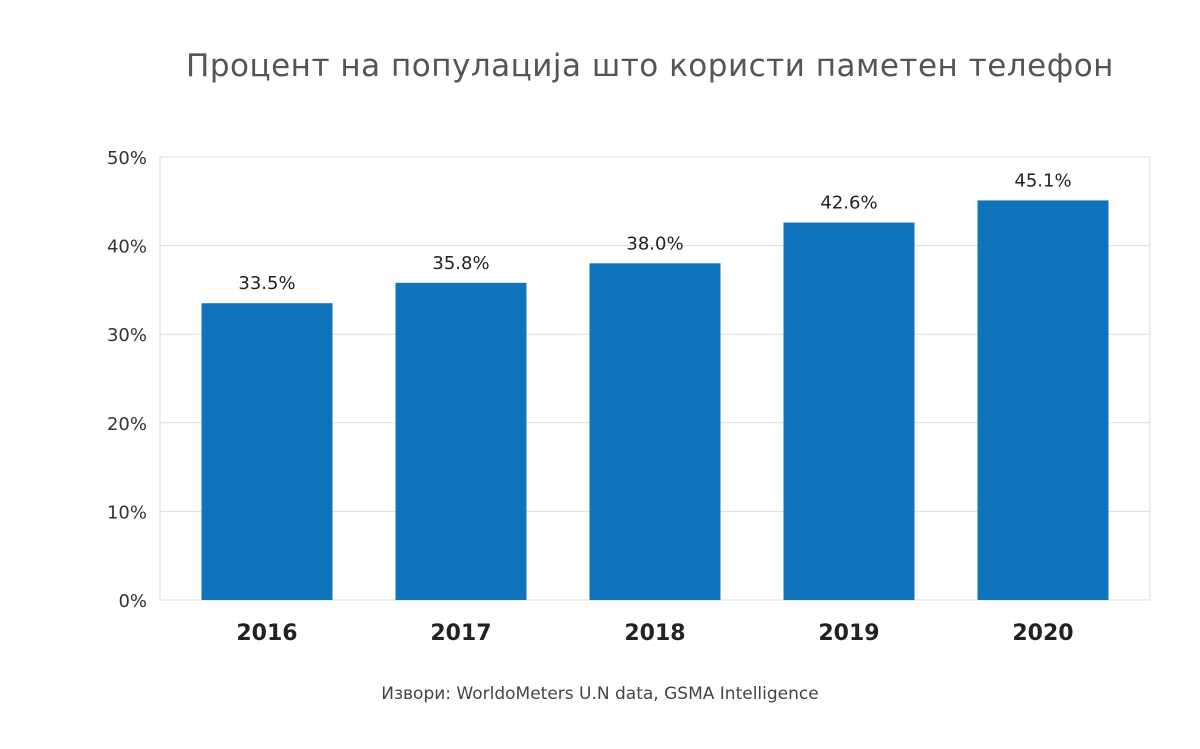  Describe the element at coordinates (848, 203) in the screenshot. I see `data-label: 42.6%` at that location.